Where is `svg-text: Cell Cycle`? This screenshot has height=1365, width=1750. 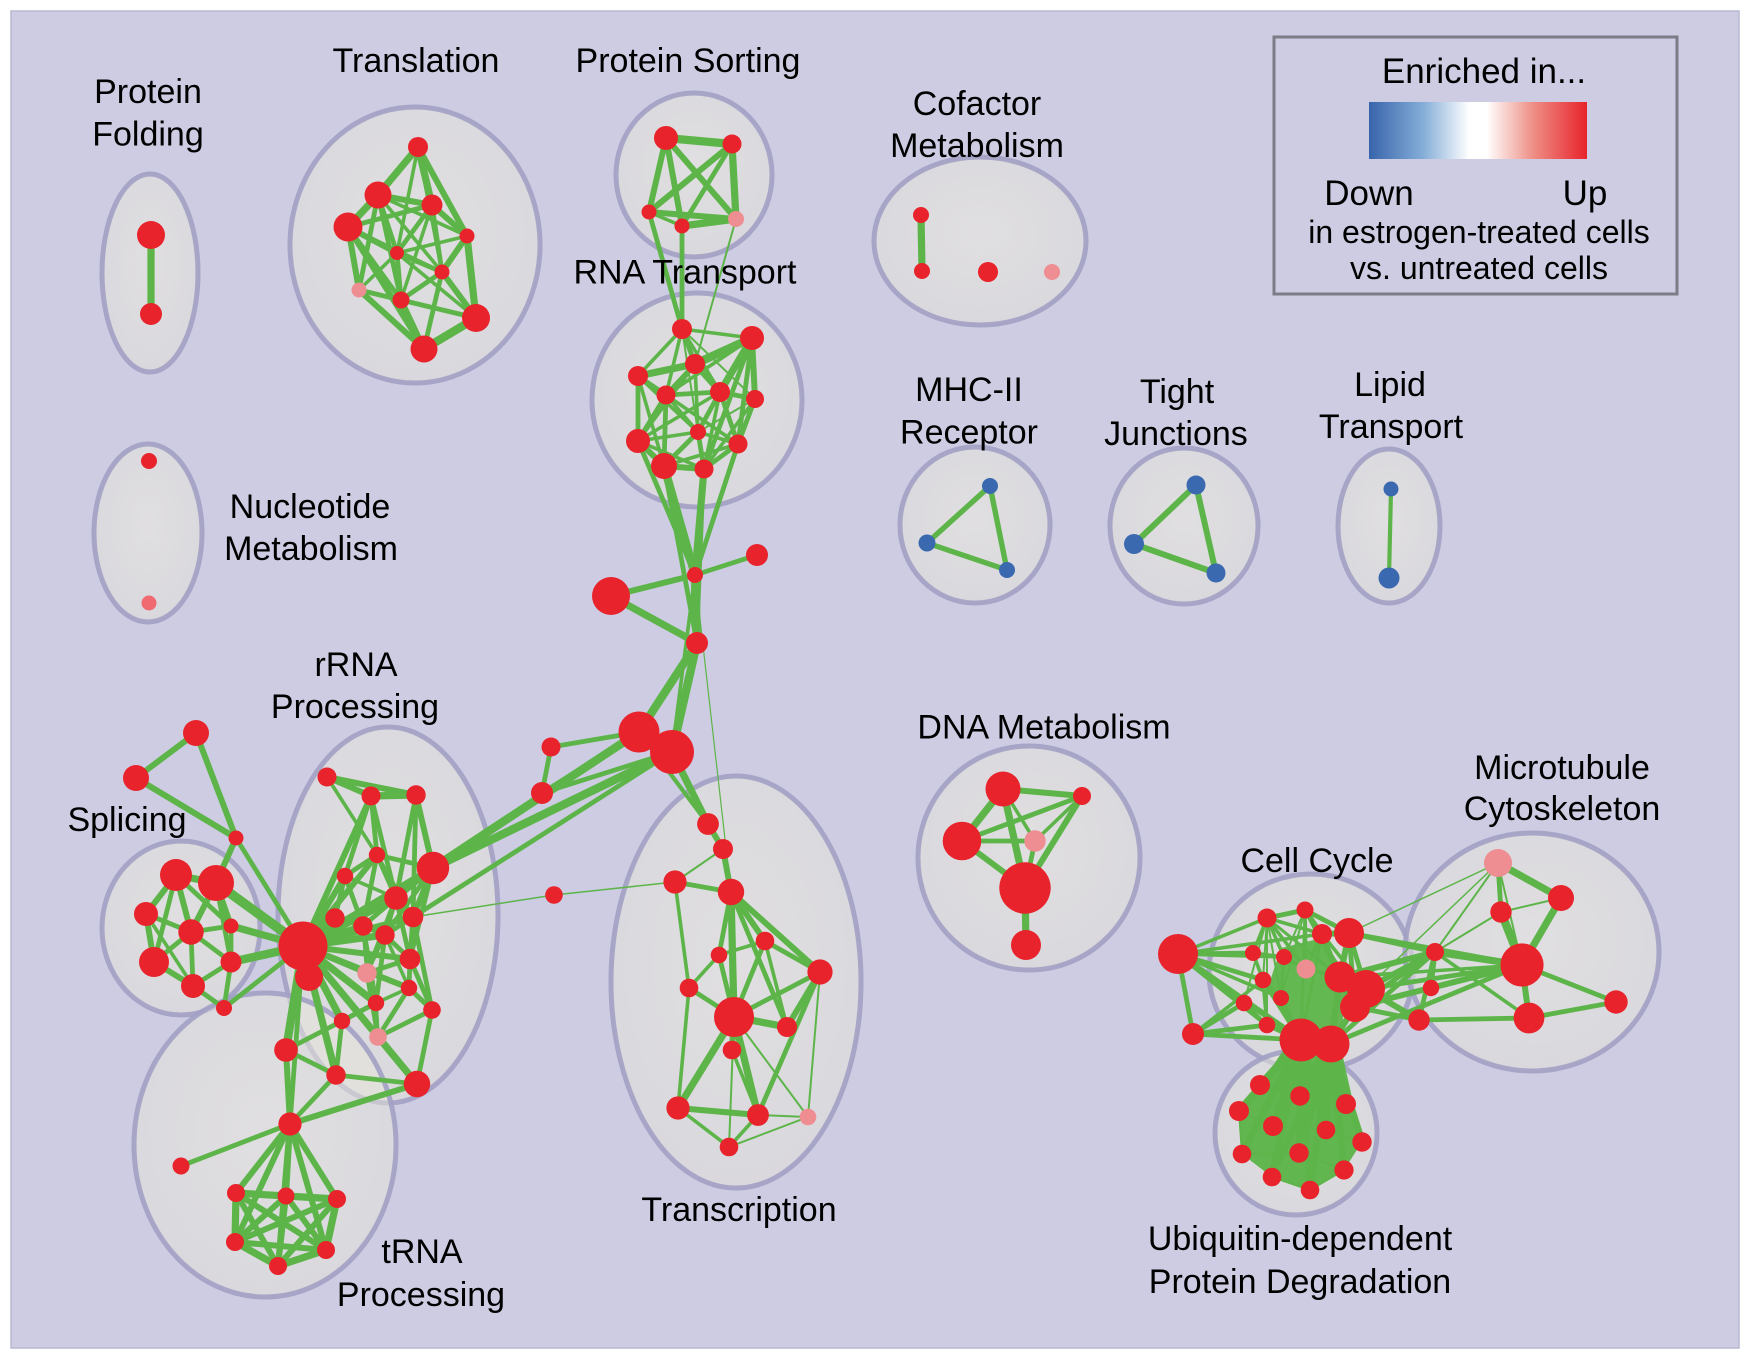
svg-text: Cell Cycle is located at coordinates (1316, 861).